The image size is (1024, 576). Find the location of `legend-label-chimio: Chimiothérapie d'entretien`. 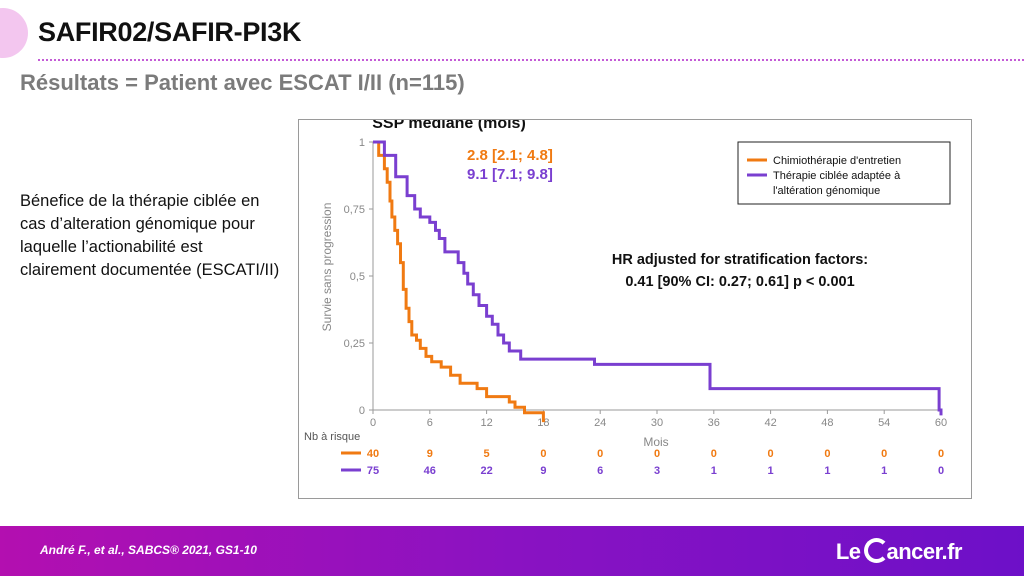

legend-label-chimio: Chimiothérapie d'entretien is located at coordinates (837, 161).